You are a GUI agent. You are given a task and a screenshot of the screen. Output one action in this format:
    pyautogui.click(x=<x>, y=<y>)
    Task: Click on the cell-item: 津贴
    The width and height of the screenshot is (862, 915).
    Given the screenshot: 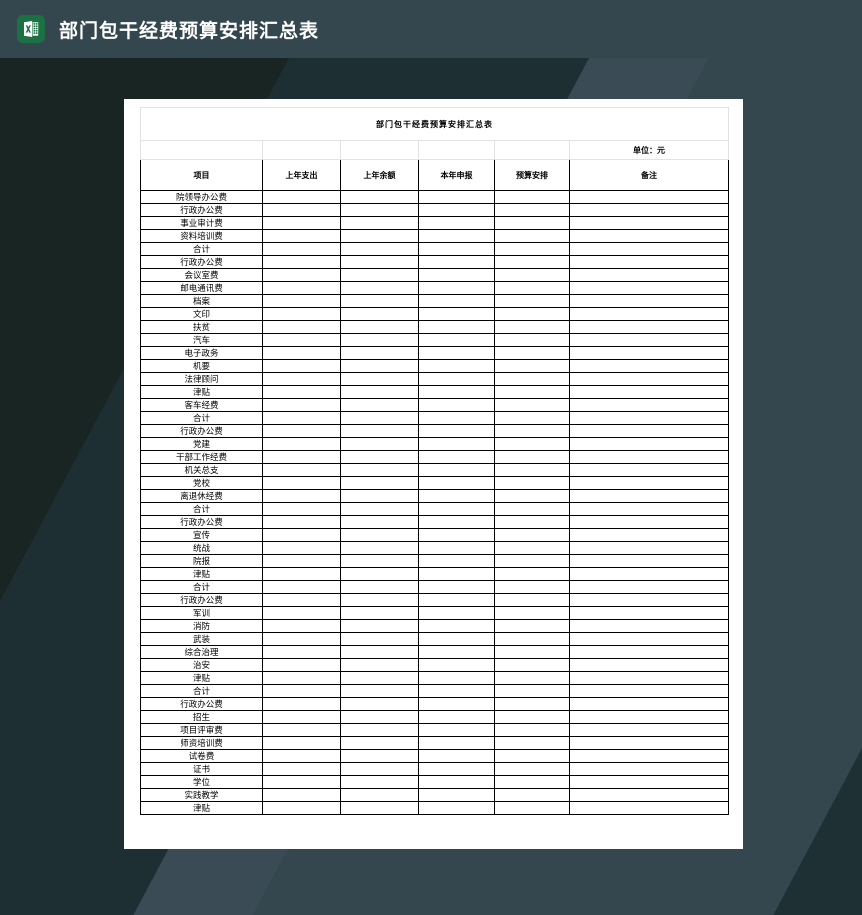 What is the action you would take?
    pyautogui.click(x=201, y=574)
    